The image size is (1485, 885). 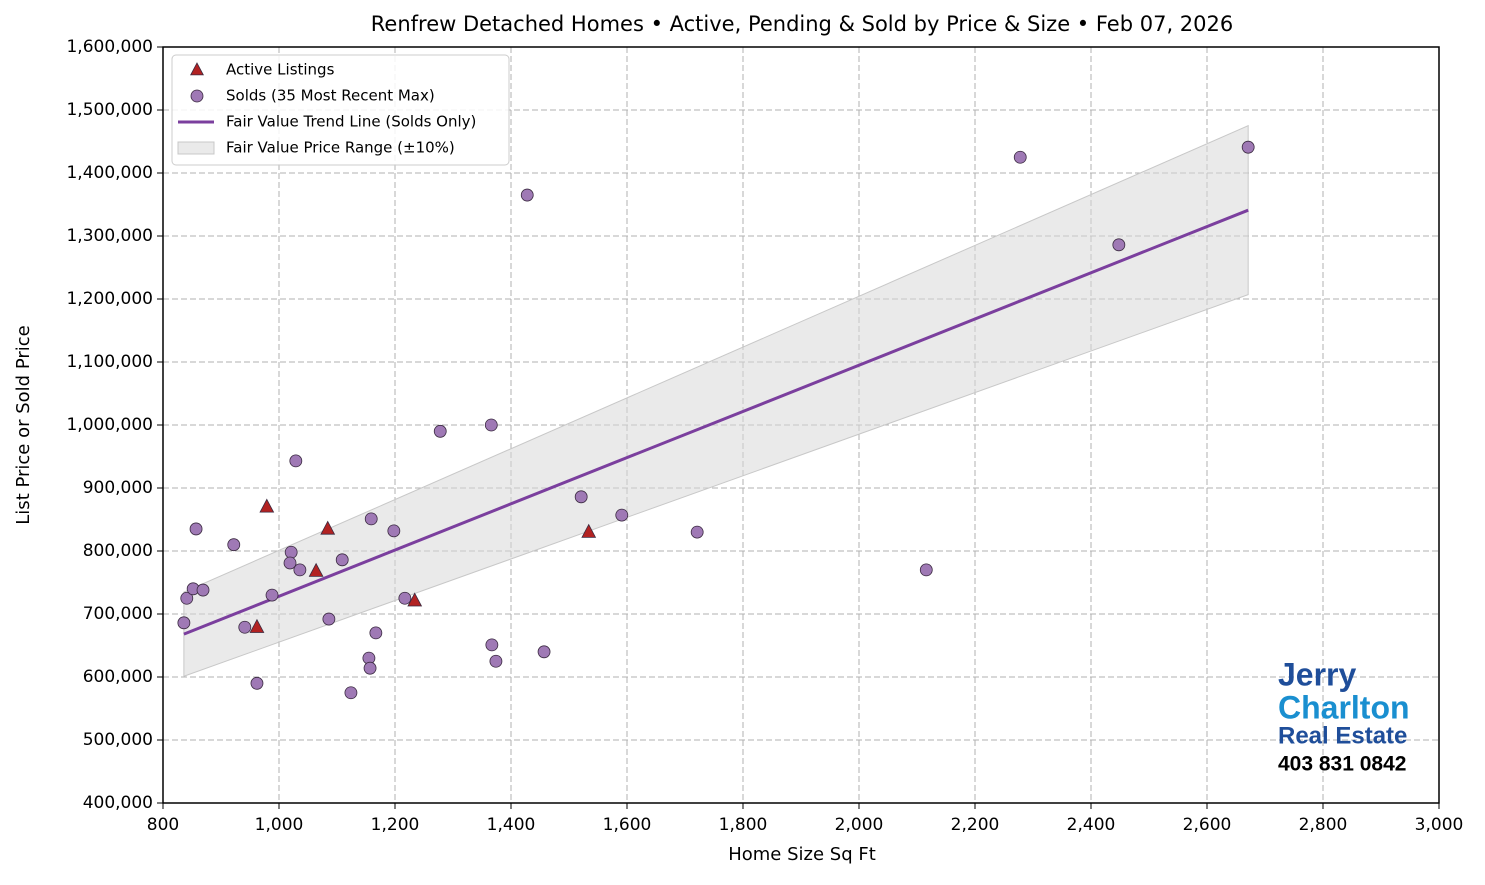 What do you see at coordinates (1439, 825) in the screenshot?
I see `x-tick-label: 3,000` at bounding box center [1439, 825].